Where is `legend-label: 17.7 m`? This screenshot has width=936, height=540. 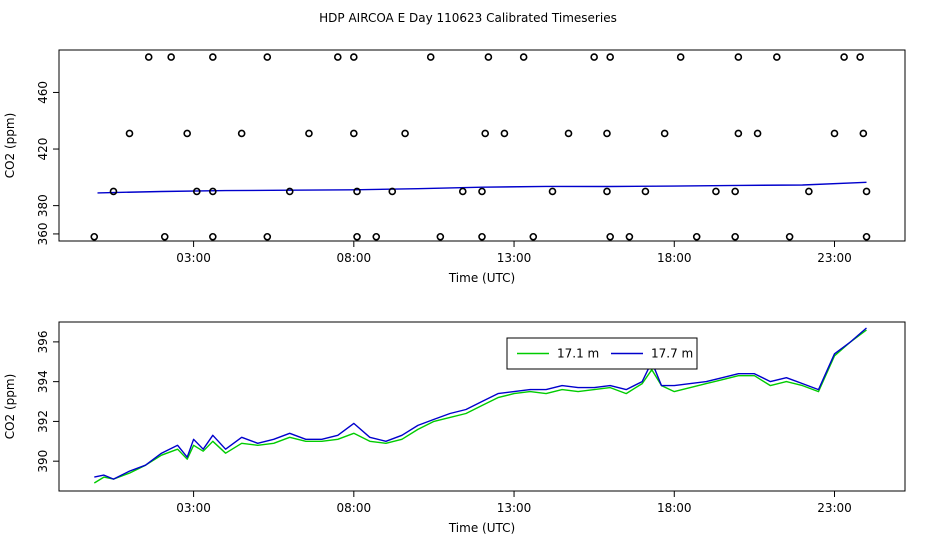 legend-label: 17.7 m is located at coordinates (672, 354).